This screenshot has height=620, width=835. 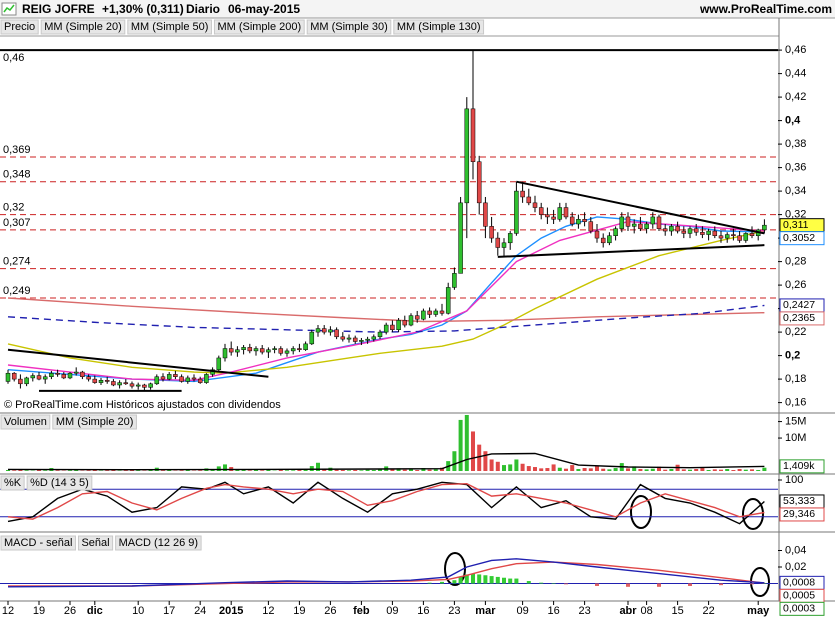 What do you see at coordinates (628, 611) in the screenshot?
I see `x-tick-label: abr` at bounding box center [628, 611].